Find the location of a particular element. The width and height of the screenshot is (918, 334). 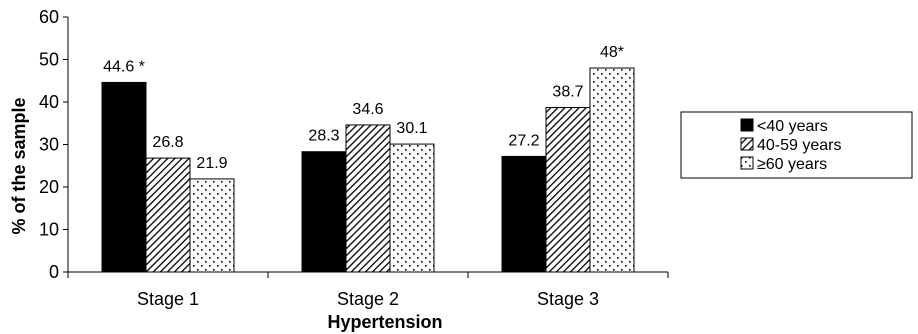

data-label: 26.8 is located at coordinates (167, 142).